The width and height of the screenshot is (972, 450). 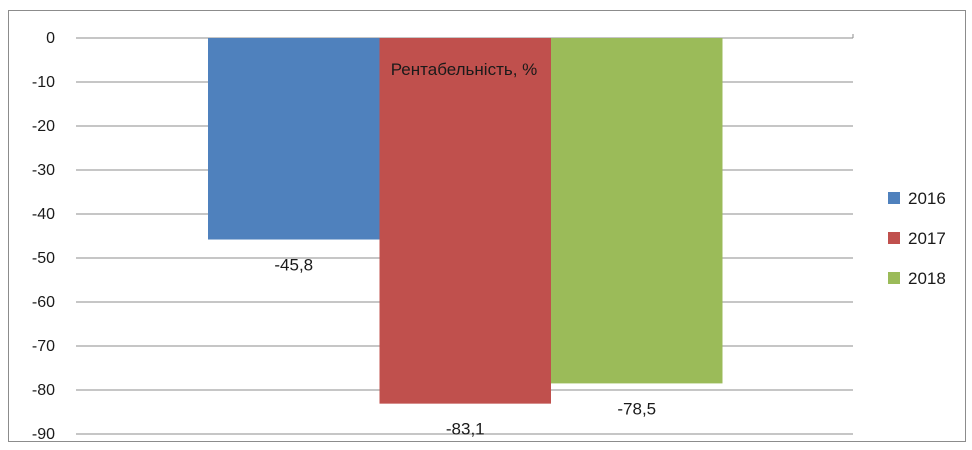 I want to click on y-tick-label: -80, so click(x=43, y=390).